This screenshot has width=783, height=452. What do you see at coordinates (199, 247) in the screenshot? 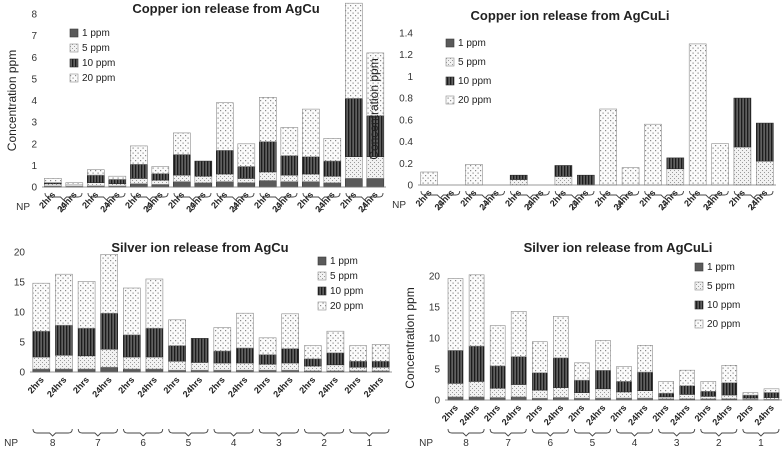
I see `chart-title: Silver ion release from AgCu` at bounding box center [199, 247].